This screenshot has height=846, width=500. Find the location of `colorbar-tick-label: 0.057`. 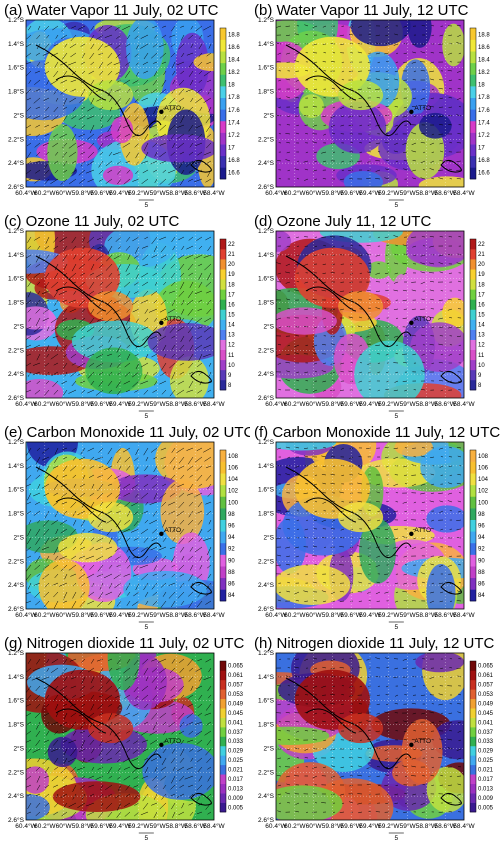

colorbar-tick-label: 0.057 is located at coordinates (236, 686).